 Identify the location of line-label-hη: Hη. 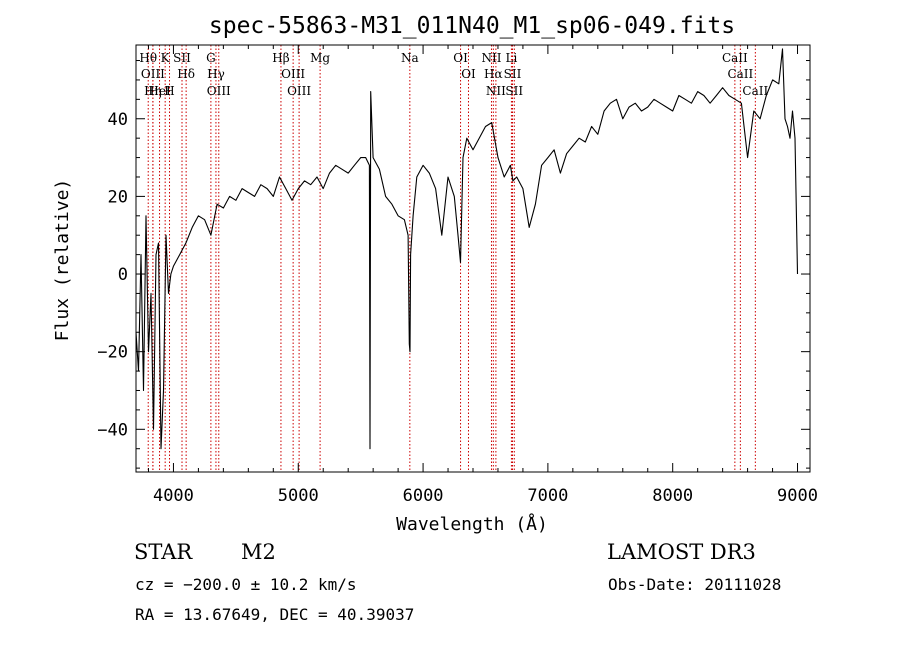
(153, 91).